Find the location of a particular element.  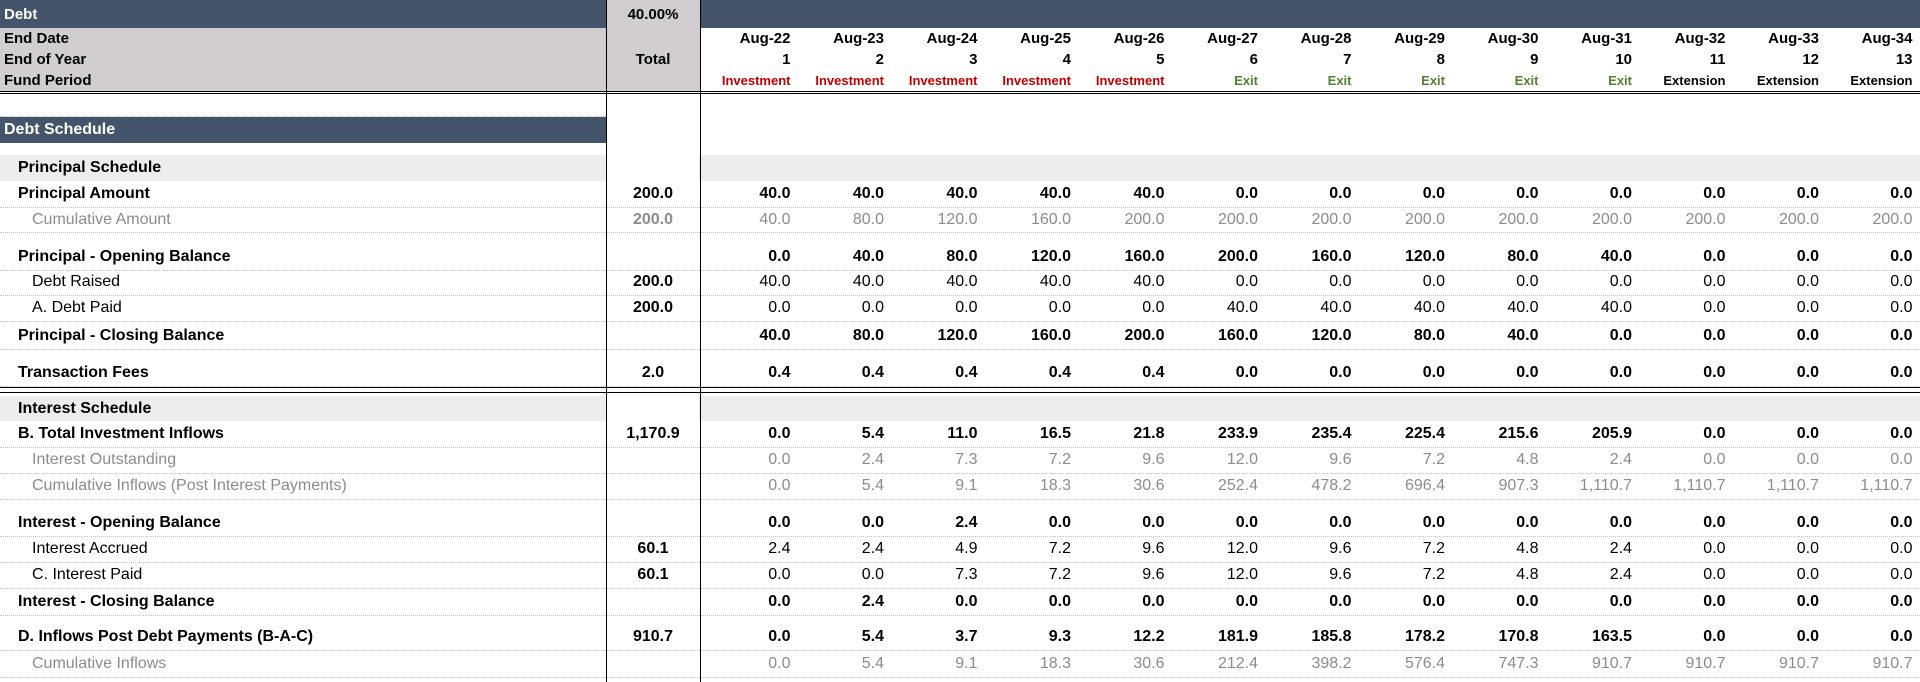

header-cell: 10 is located at coordinates (1589, 59).